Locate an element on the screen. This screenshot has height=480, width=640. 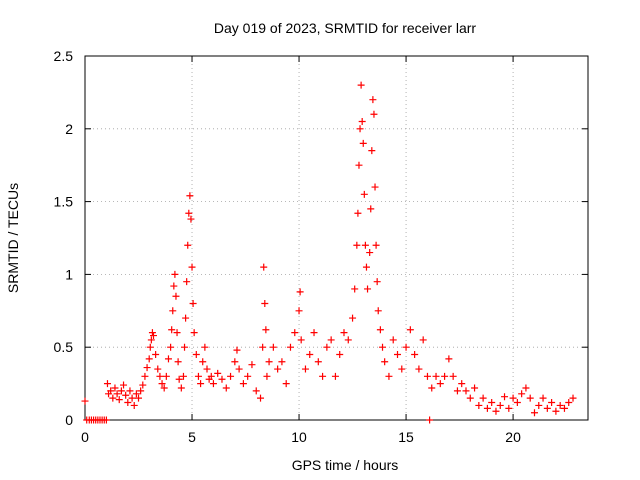
y-axis-label: SRMTID / TECUs is located at coordinates (13, 238).